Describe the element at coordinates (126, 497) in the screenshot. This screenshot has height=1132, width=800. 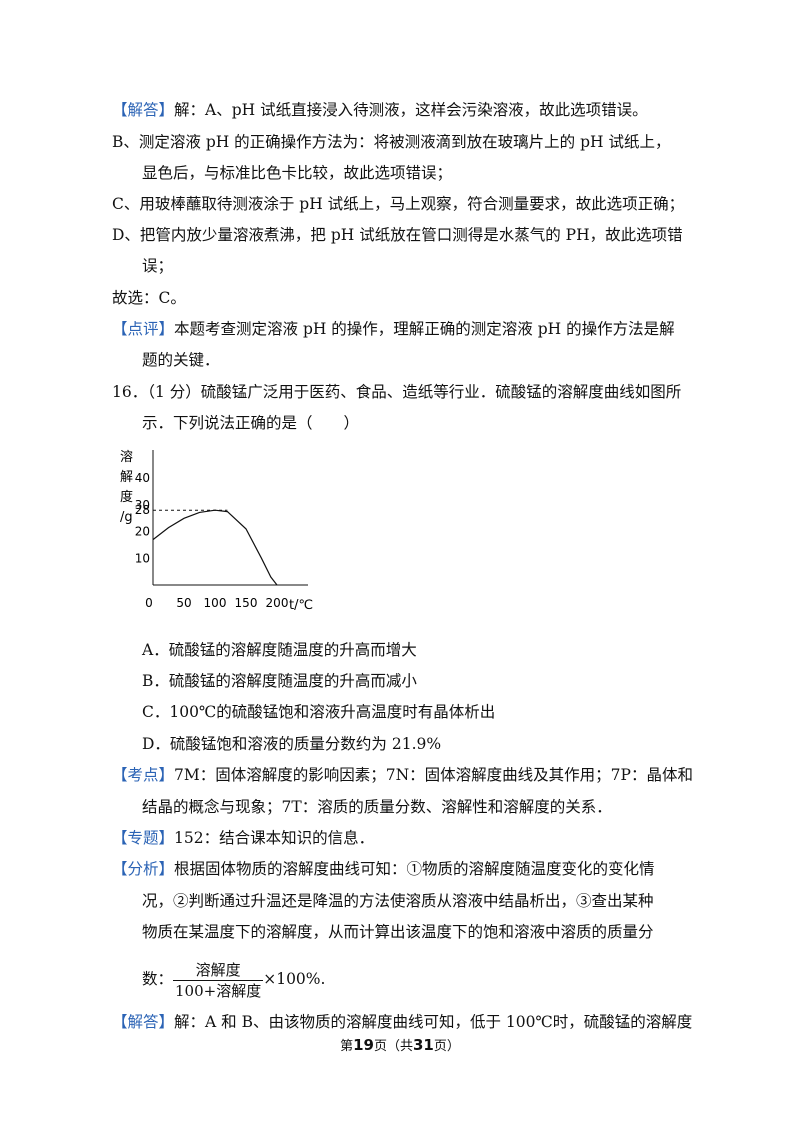
I see `y-label-char: 度` at that location.